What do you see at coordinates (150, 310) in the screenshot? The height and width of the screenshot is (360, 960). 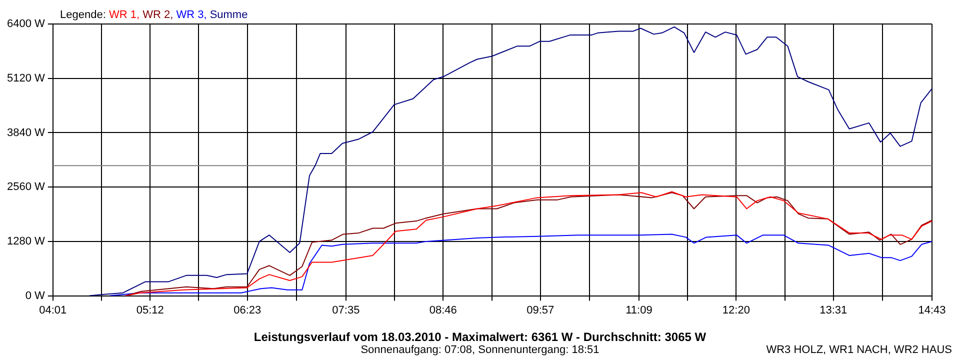 I see `x-tick-label: 05:12` at bounding box center [150, 310].